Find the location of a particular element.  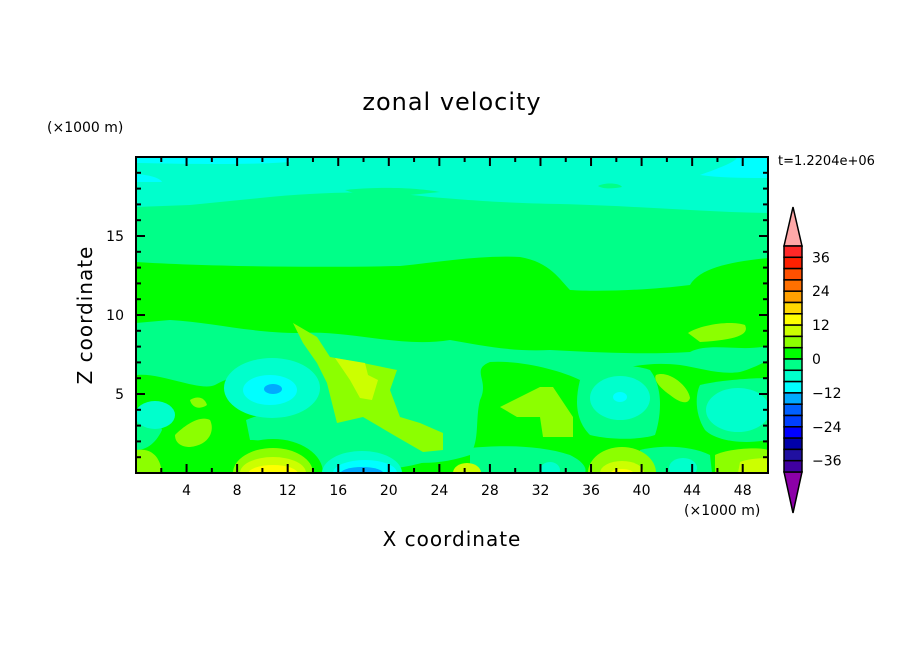

colorbar-tick-label: 12 is located at coordinates (821, 326).